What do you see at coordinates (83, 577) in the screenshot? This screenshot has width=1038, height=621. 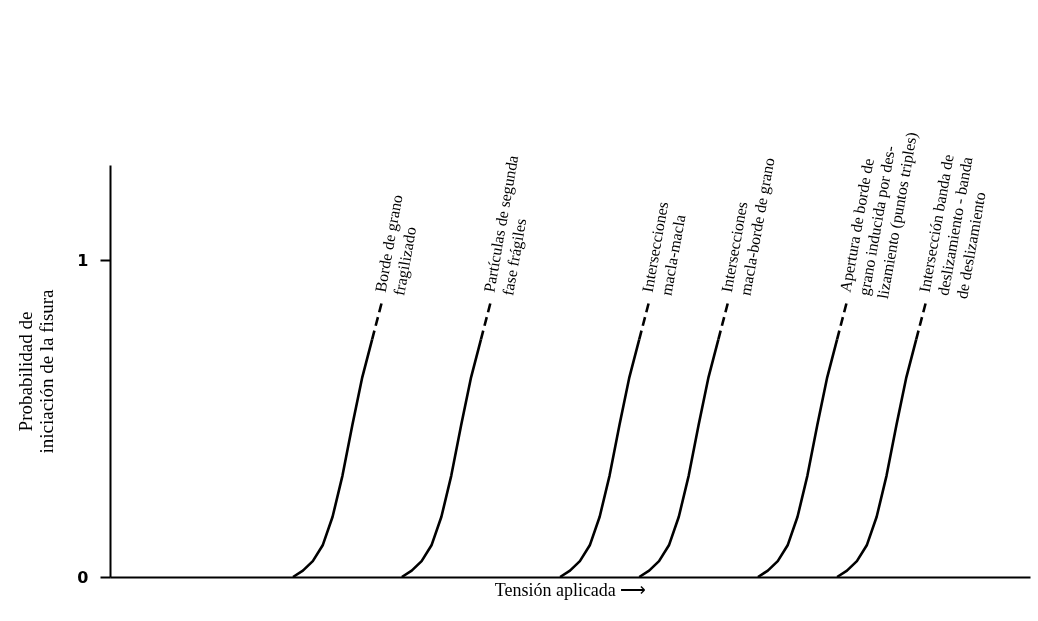 I see `y-tick-label: 0` at bounding box center [83, 577].